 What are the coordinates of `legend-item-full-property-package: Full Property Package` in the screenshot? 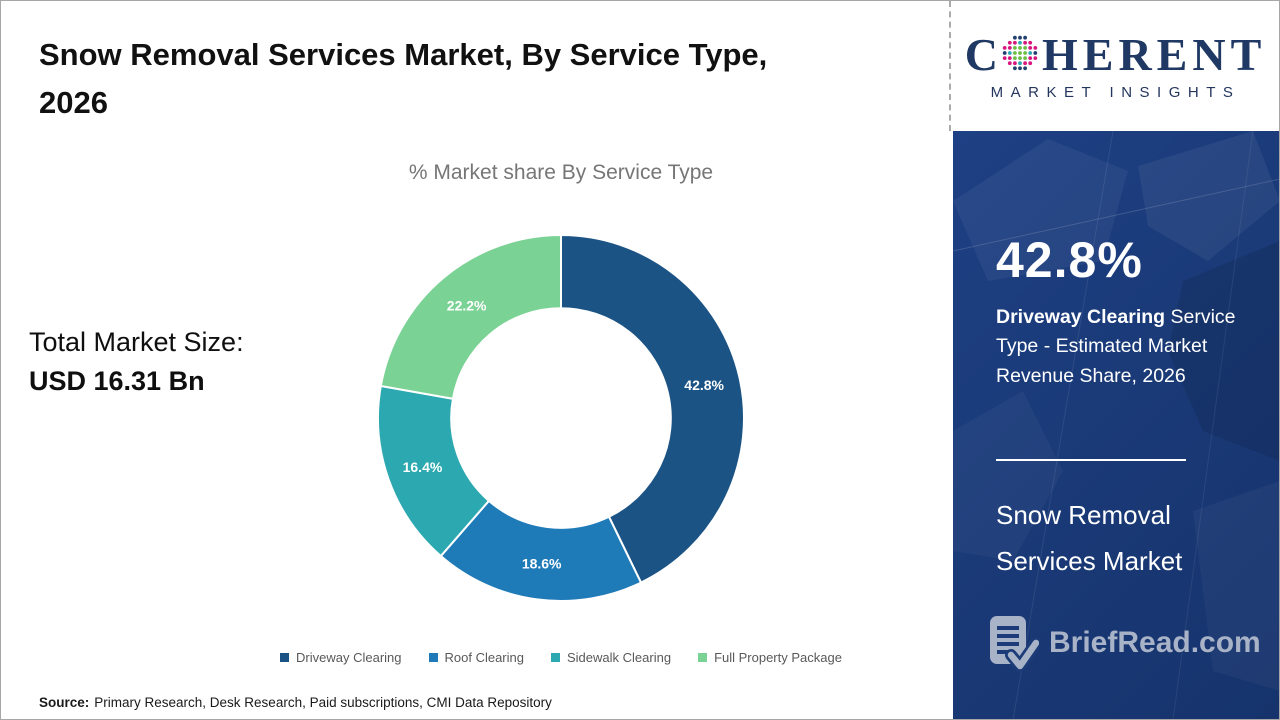 It's located at (770, 657).